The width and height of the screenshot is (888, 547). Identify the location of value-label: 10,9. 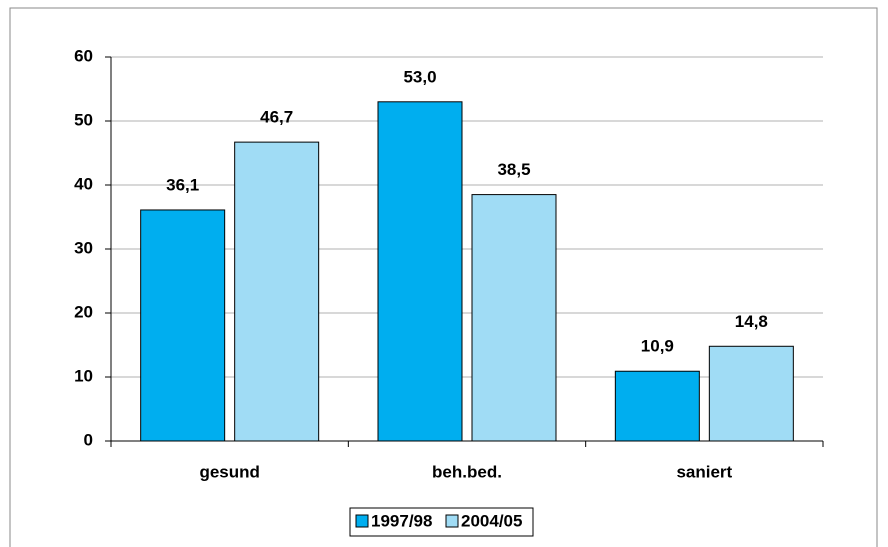
(657, 346).